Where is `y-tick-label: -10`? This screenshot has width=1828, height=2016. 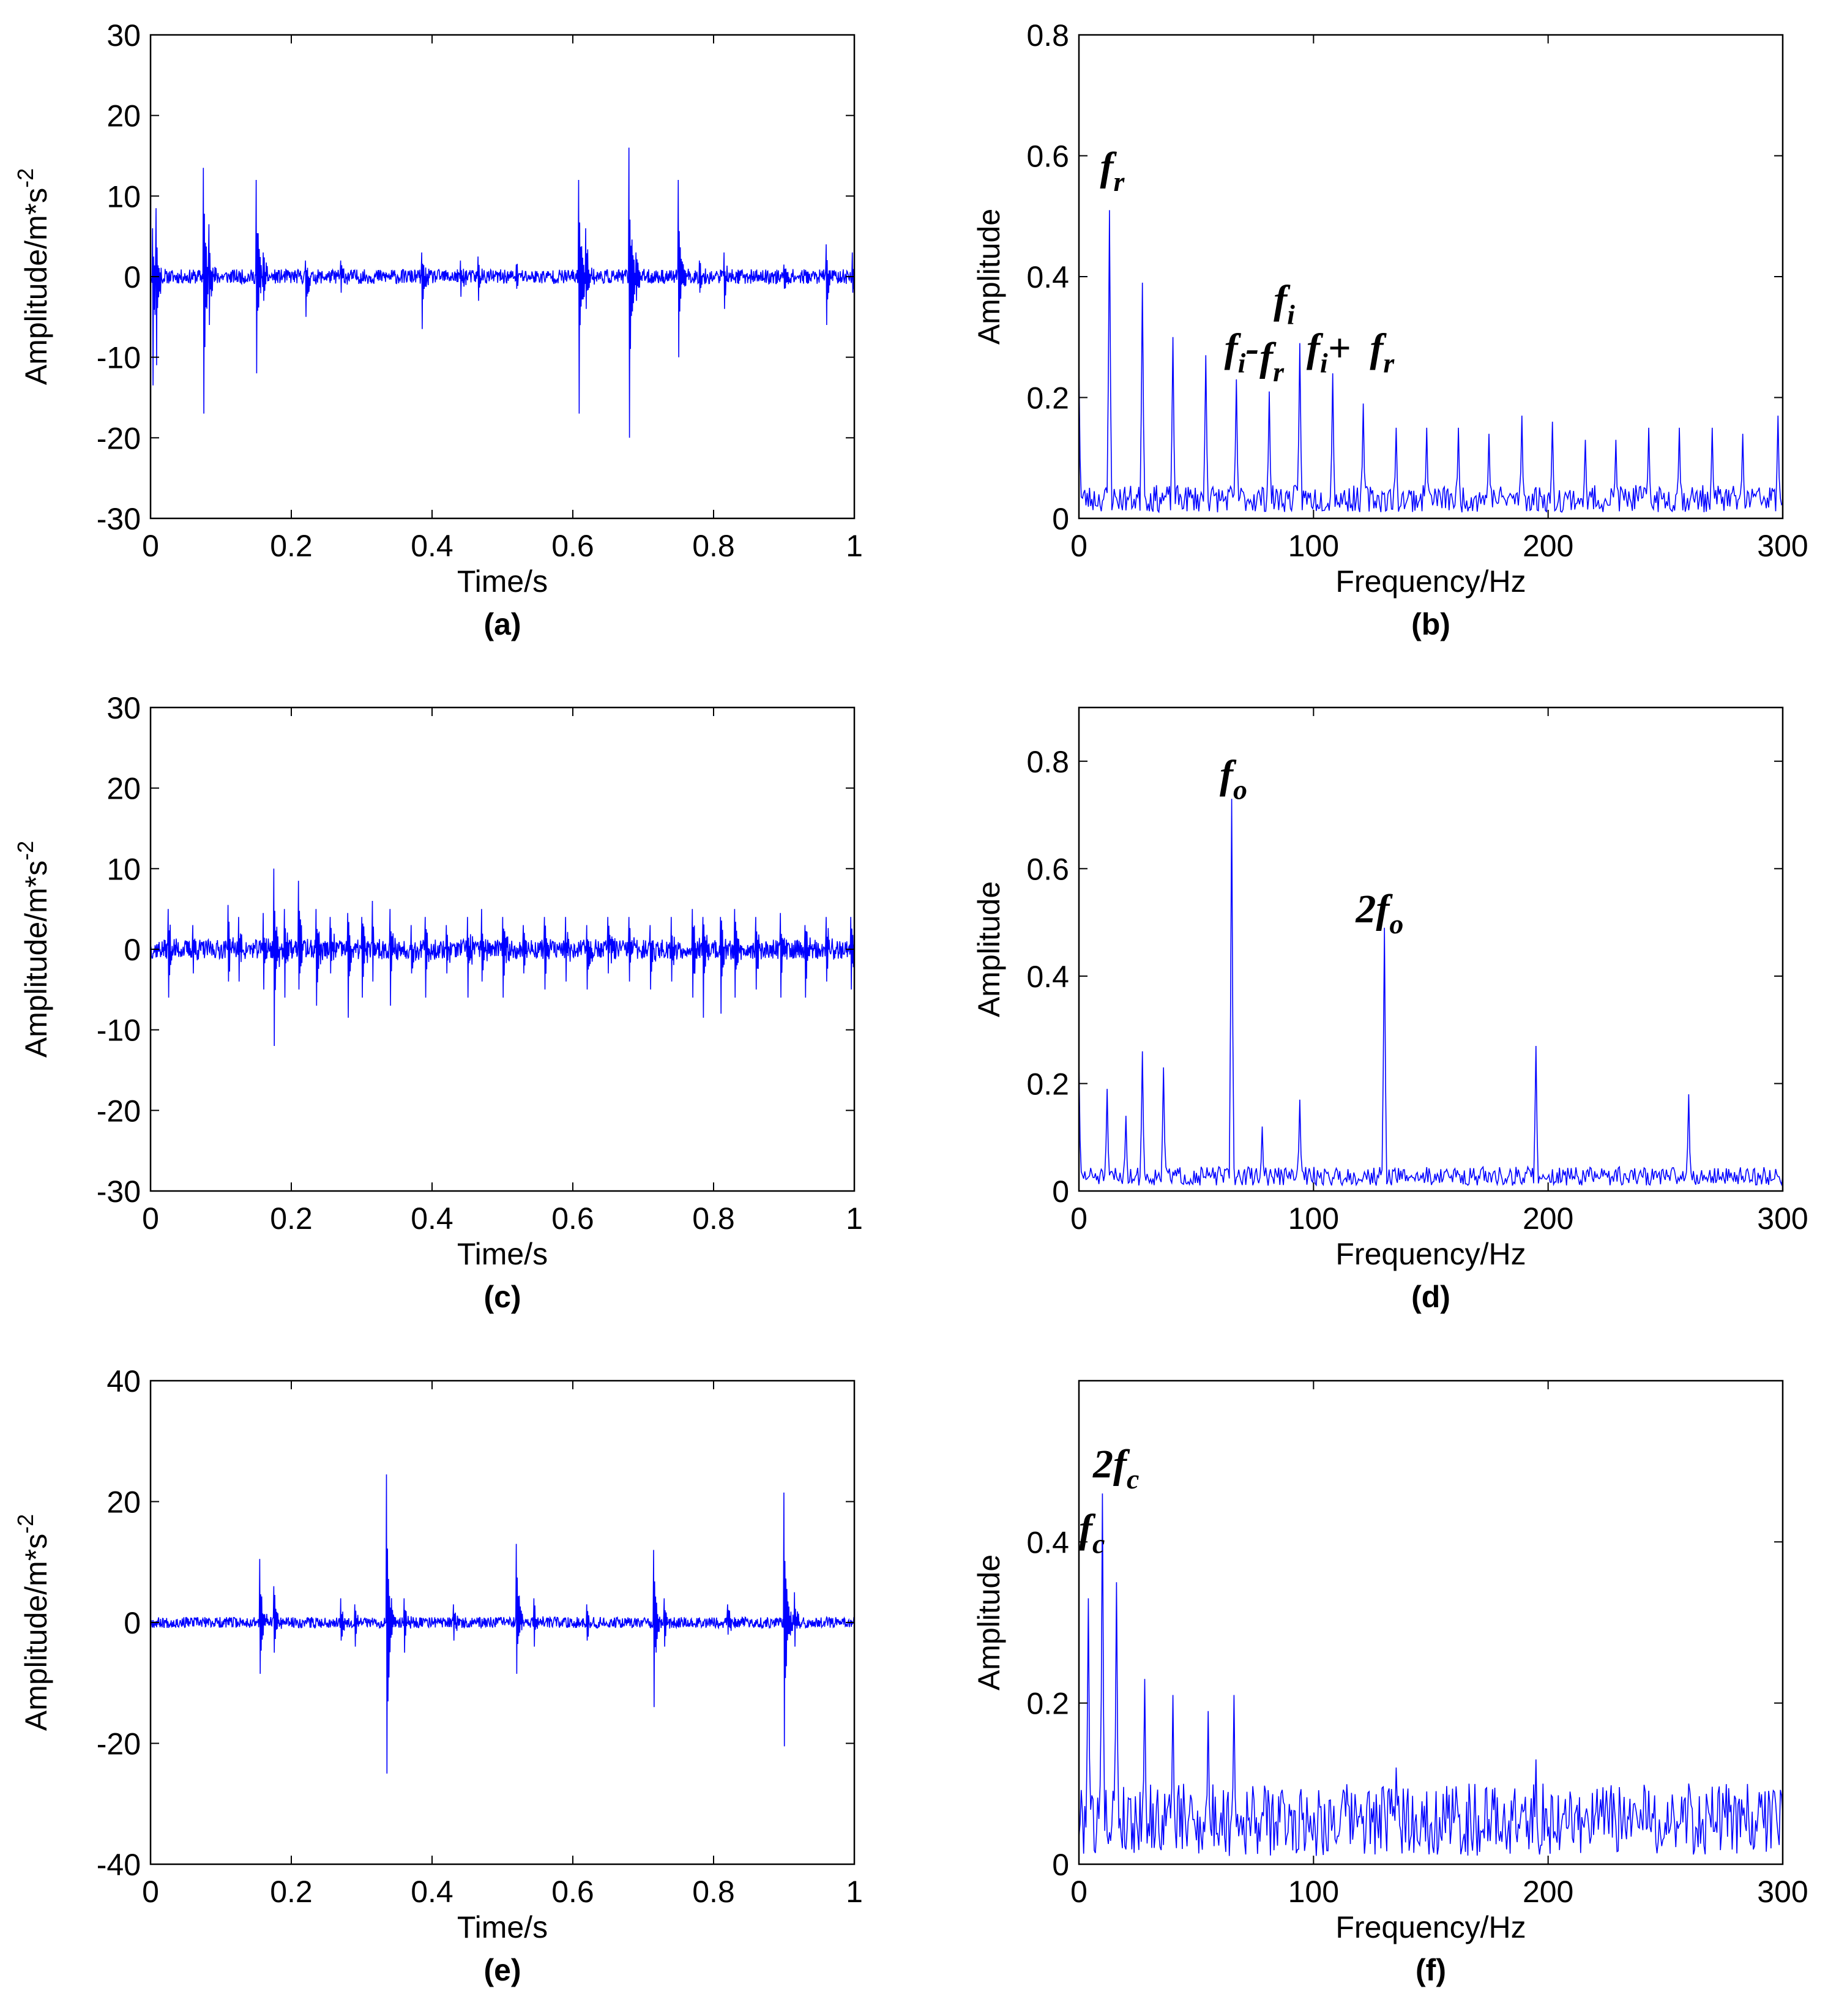 y-tick-label: -10 is located at coordinates (119, 358).